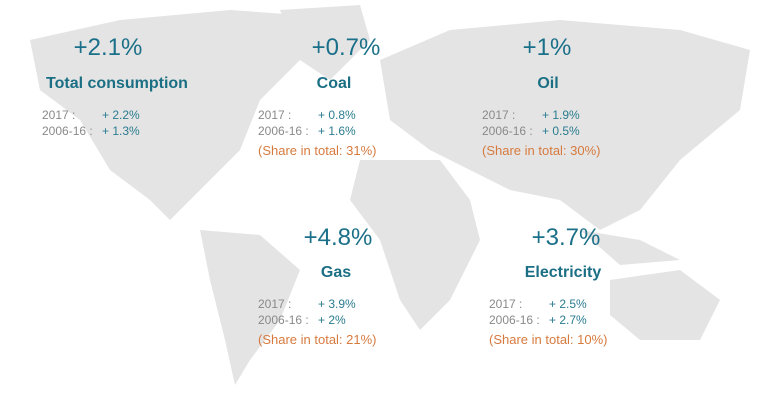  What do you see at coordinates (117, 83) in the screenshot?
I see `total-title: Total consumption` at bounding box center [117, 83].